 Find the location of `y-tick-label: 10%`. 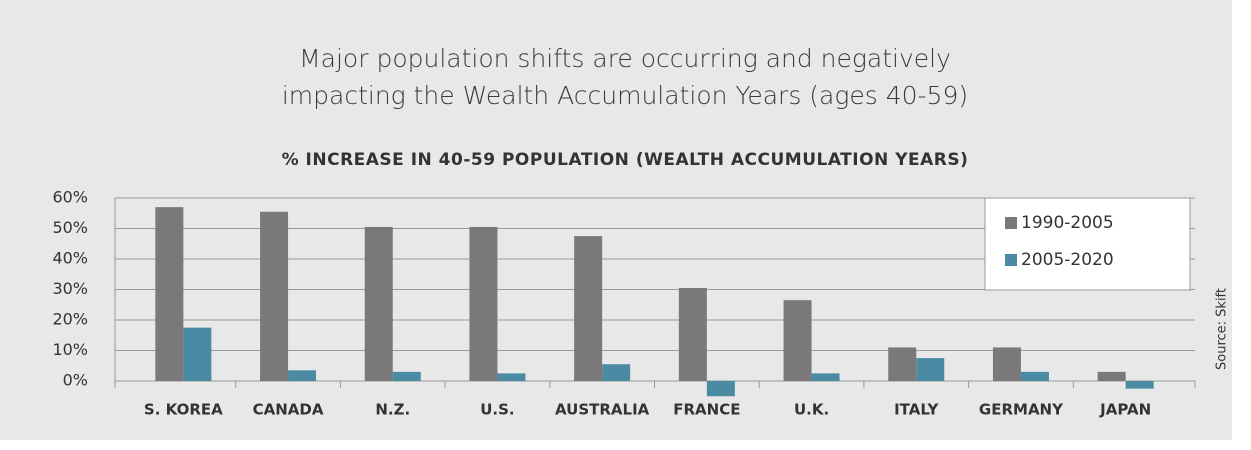

y-tick-label: 10% is located at coordinates (70, 349).